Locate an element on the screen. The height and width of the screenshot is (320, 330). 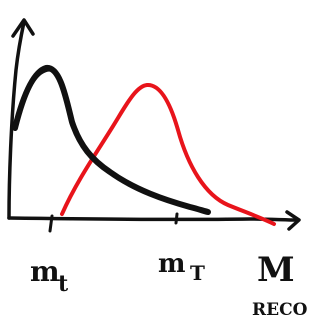
label-m-T-main: m is located at coordinates (172, 264).